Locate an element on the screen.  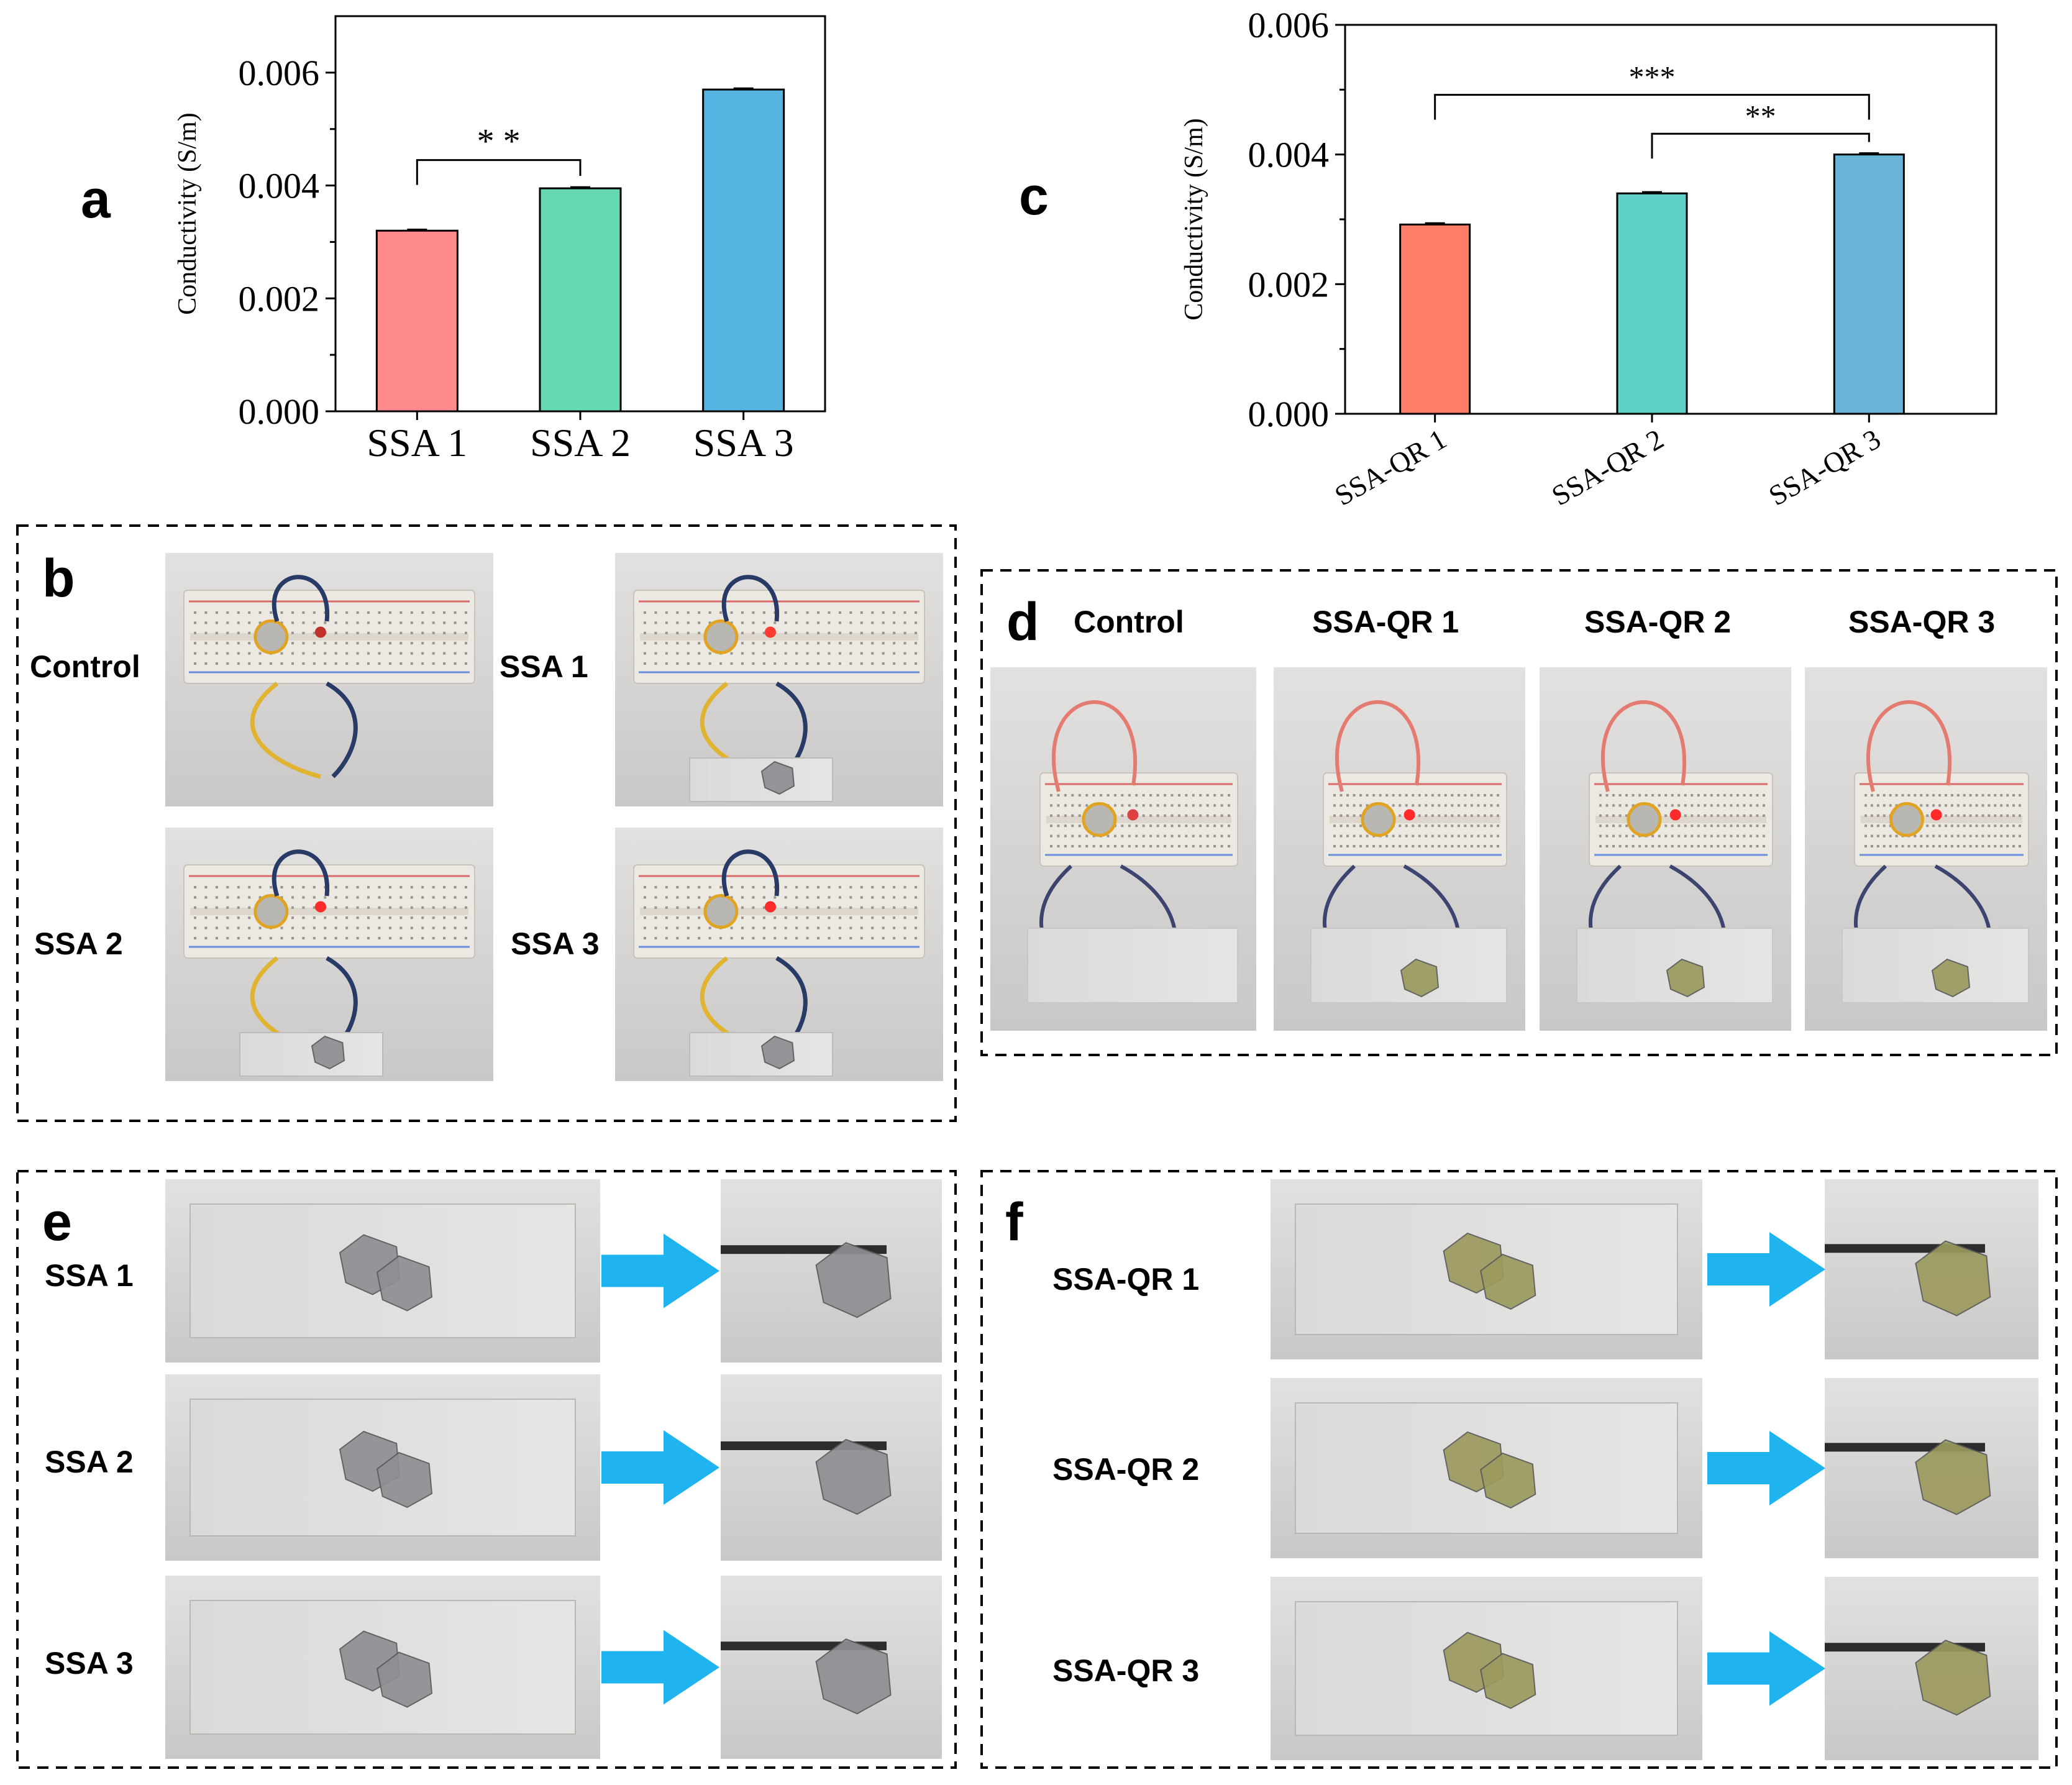
y-tick-label-c-0: 0.000 is located at coordinates (1289, 414).